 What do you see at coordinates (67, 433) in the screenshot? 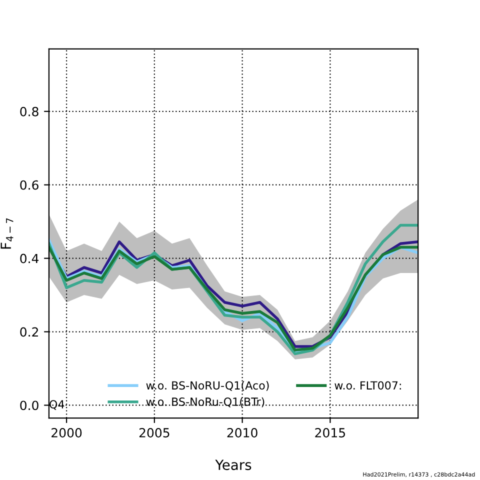
I see `x-tick-label: 2000` at bounding box center [67, 433].